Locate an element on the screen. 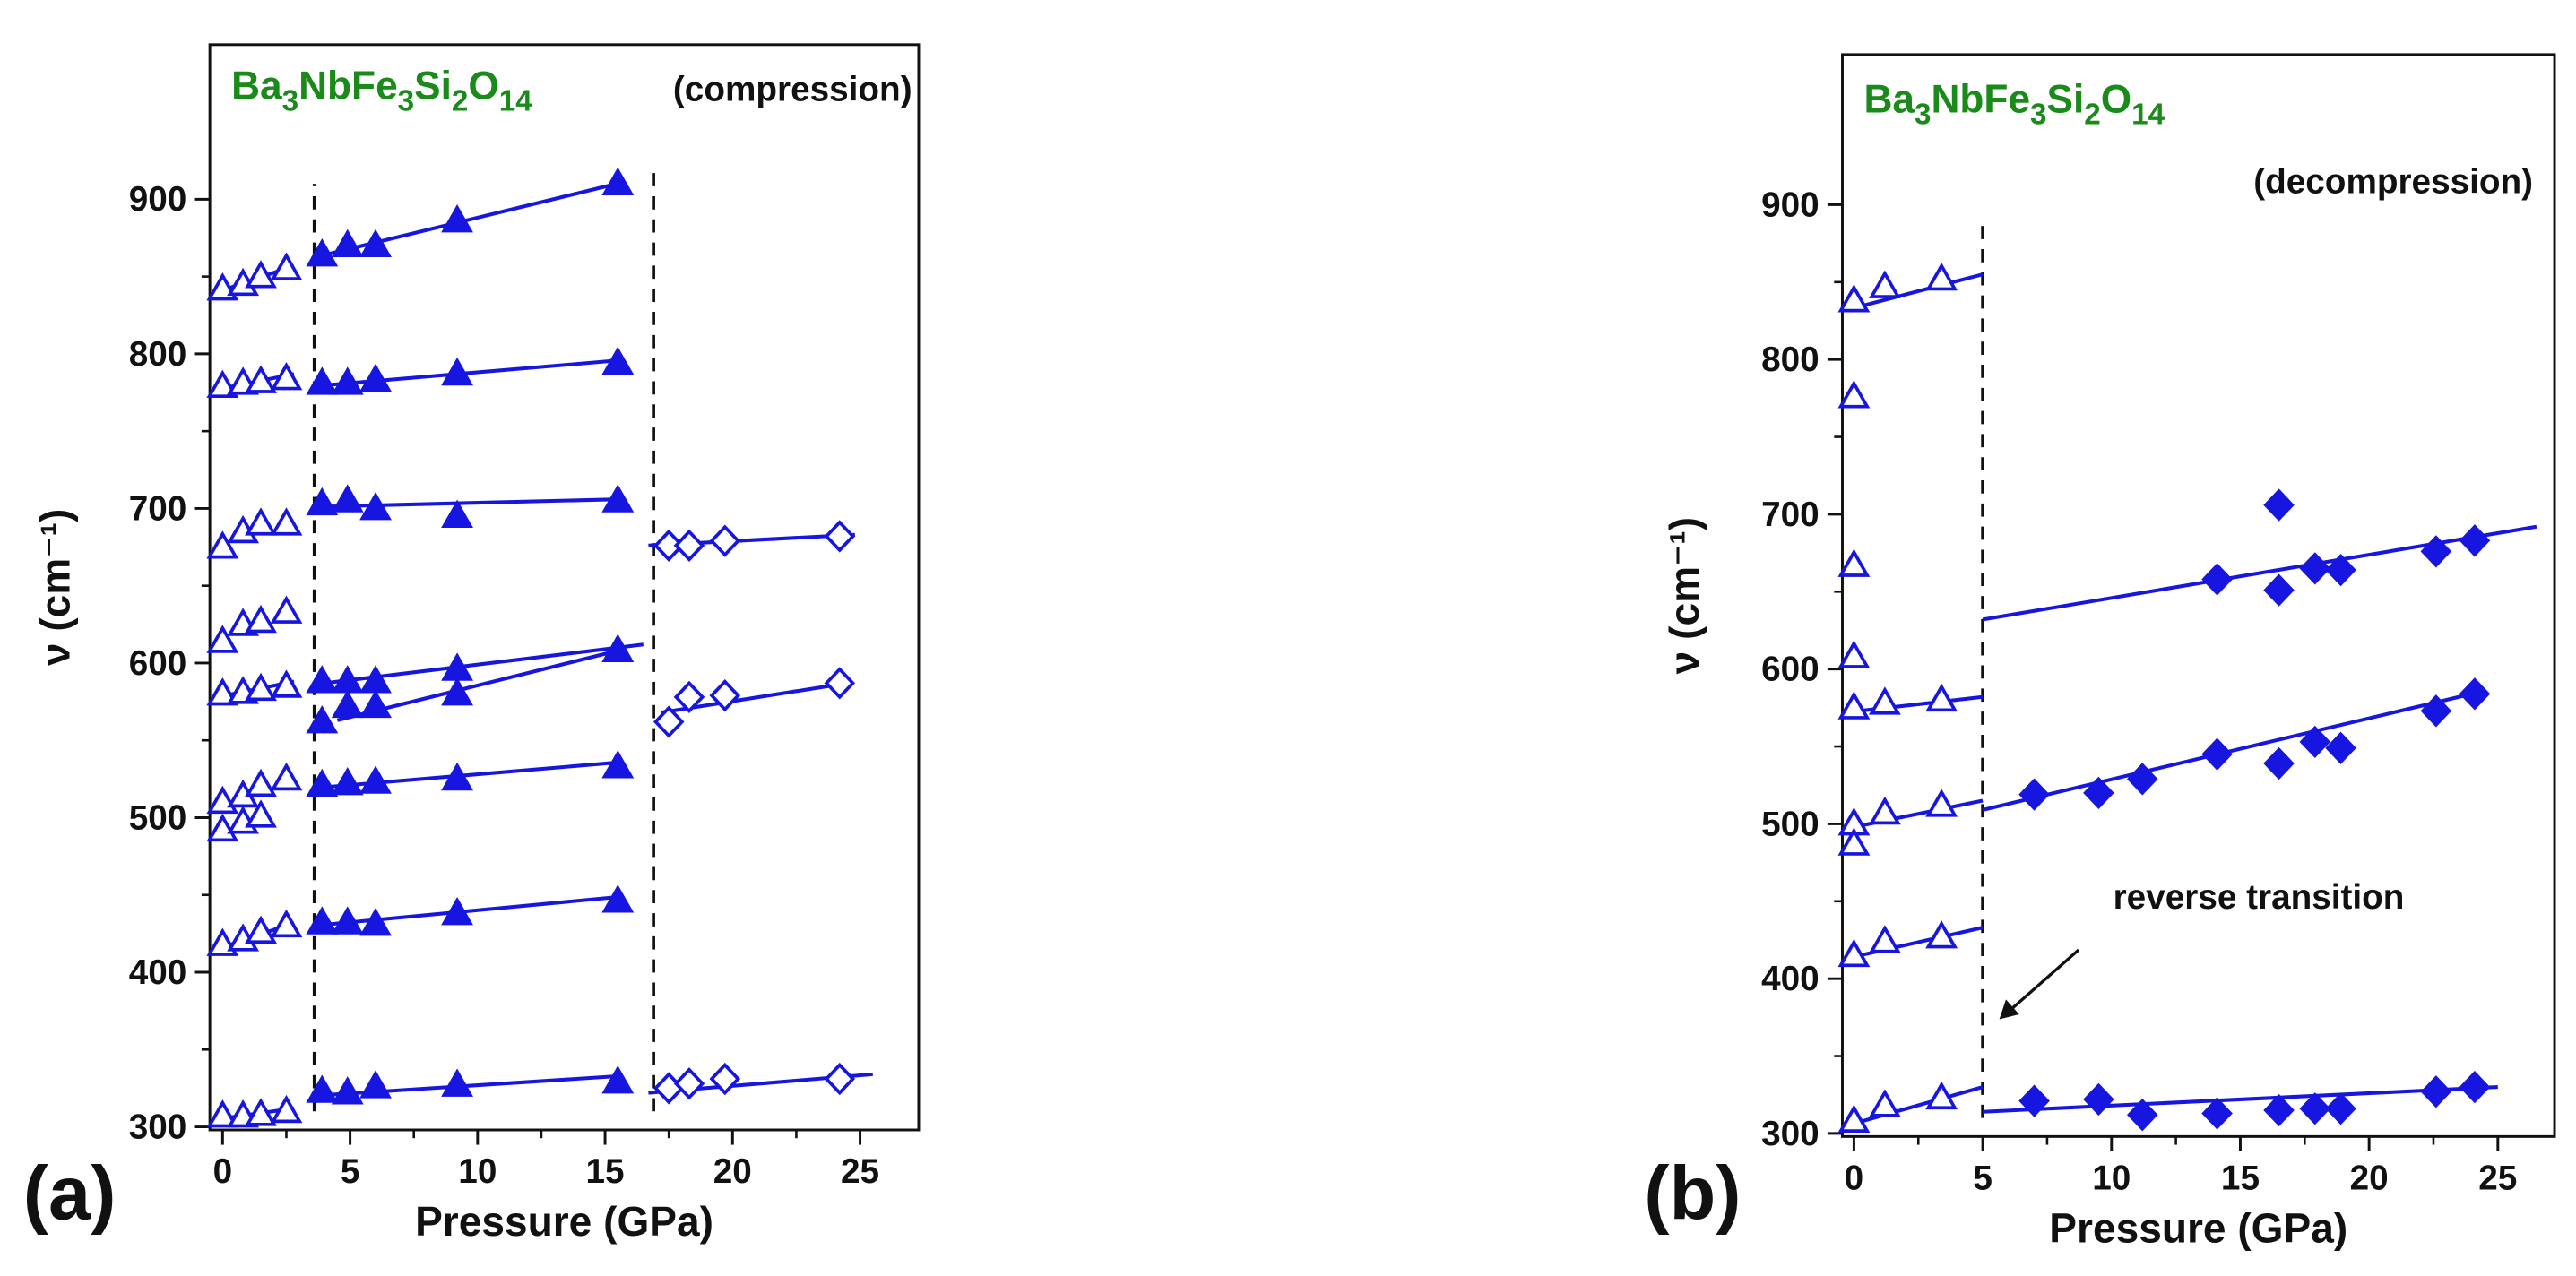 The height and width of the screenshot is (1276, 2576). panel-label: (a) is located at coordinates (70, 1193).